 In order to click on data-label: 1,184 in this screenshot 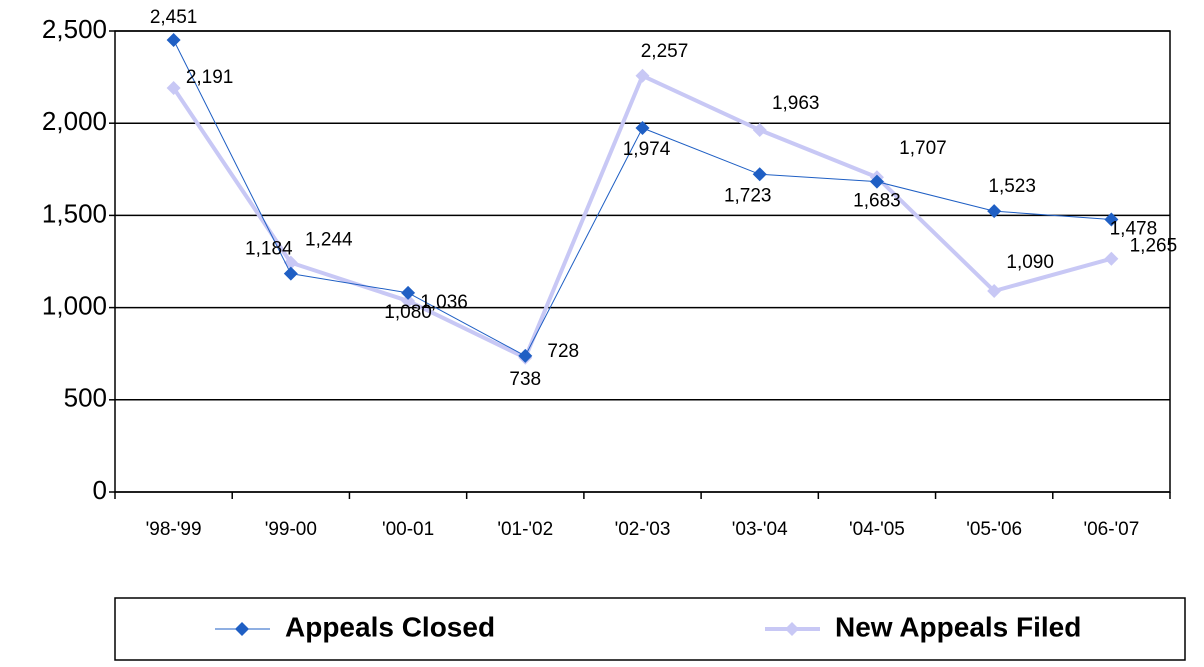, I will do `click(269, 249)`.